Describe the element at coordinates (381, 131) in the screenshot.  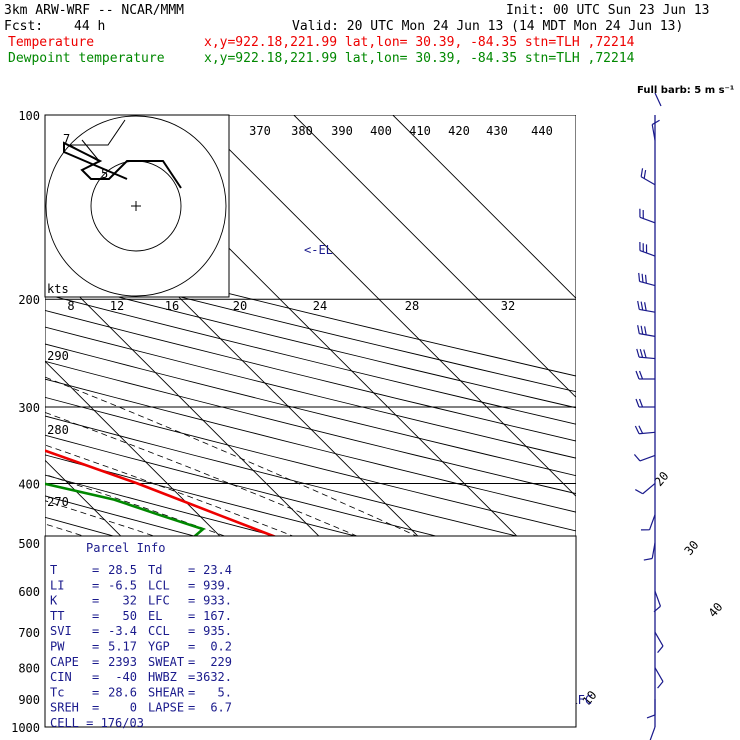
I see `theta-label: 400` at that location.